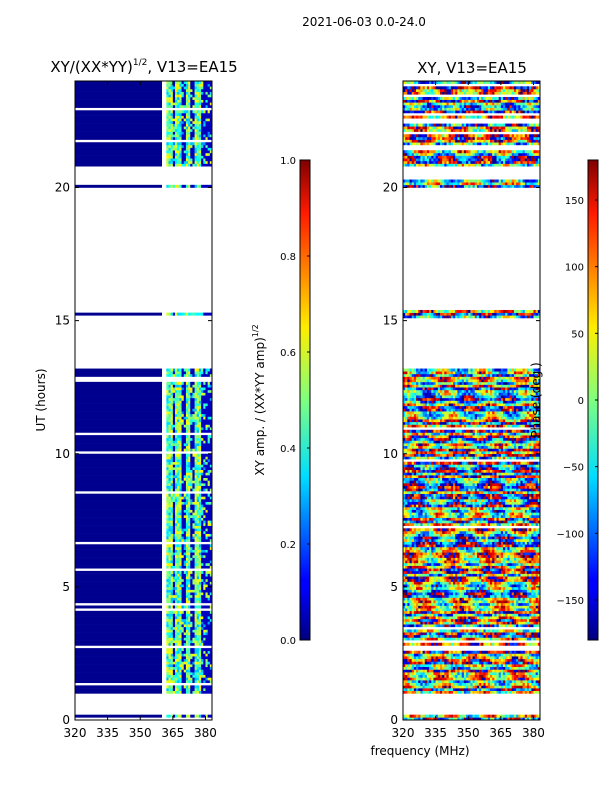 The height and width of the screenshot is (800, 600). I want to click on colorbar-tick-label: 0.2, so click(288, 545).